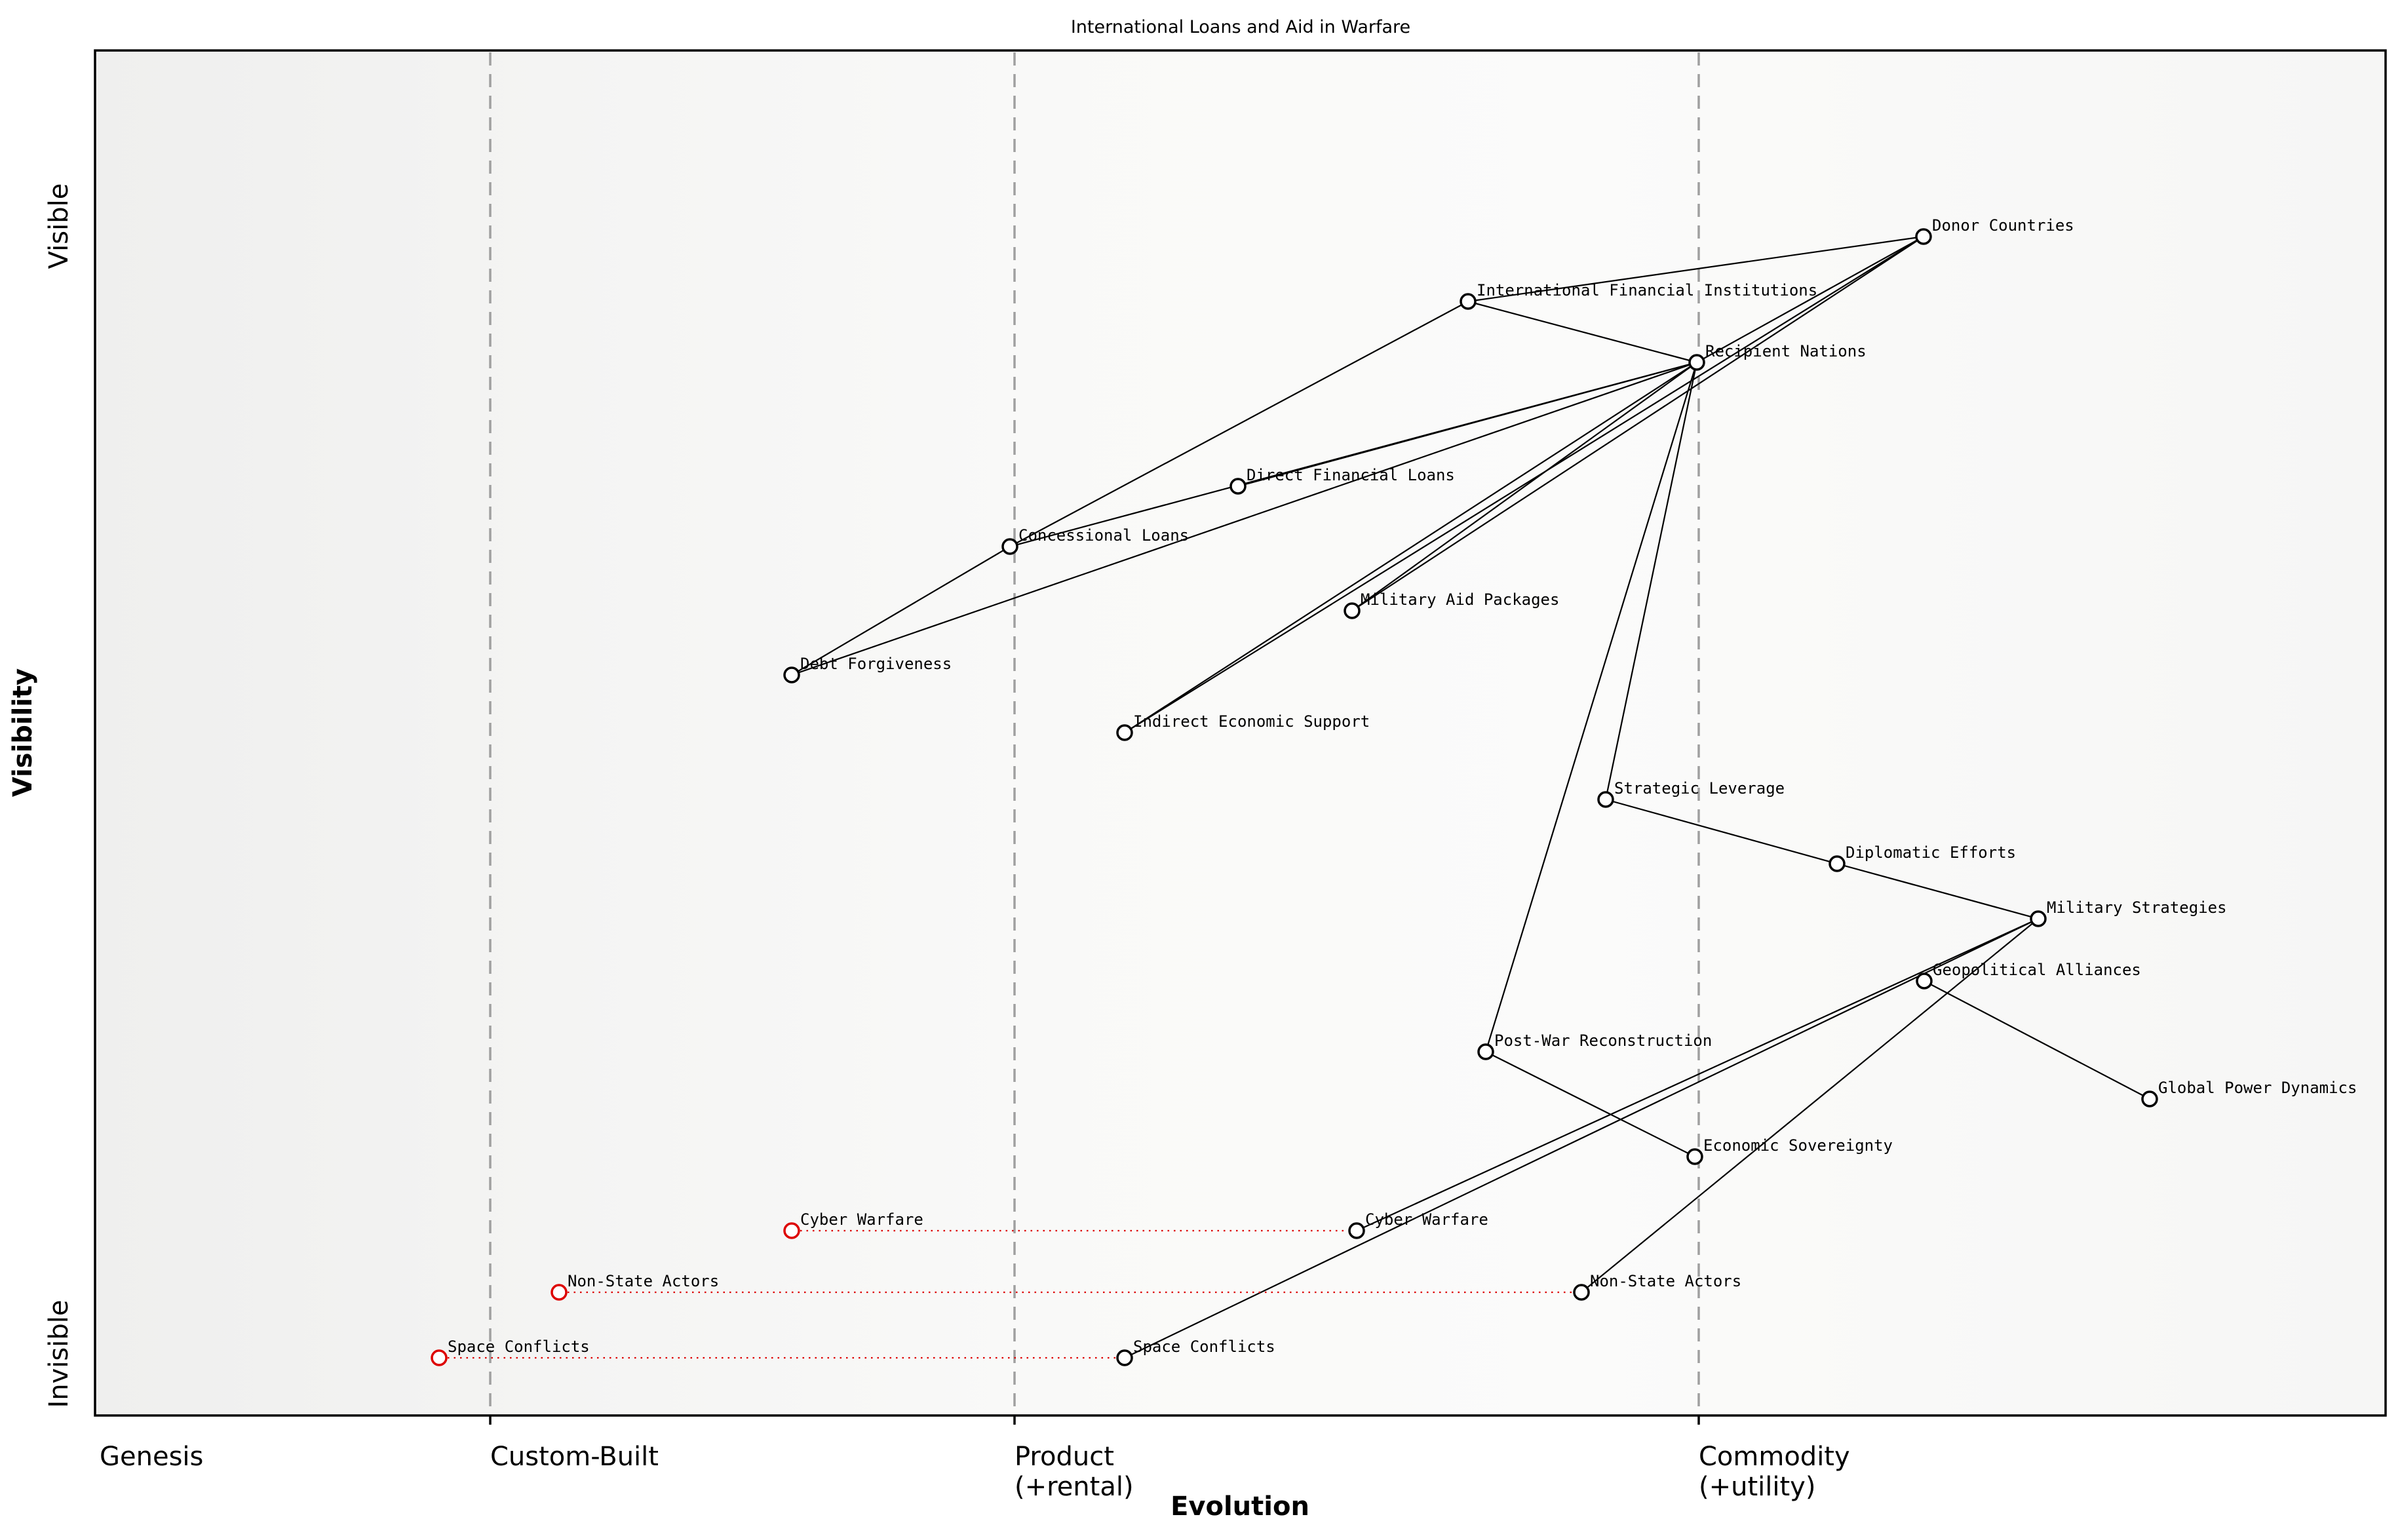 The height and width of the screenshot is (1540, 2400). I want to click on node-label-non-state-actors: Non-State Actors, so click(1665, 1281).